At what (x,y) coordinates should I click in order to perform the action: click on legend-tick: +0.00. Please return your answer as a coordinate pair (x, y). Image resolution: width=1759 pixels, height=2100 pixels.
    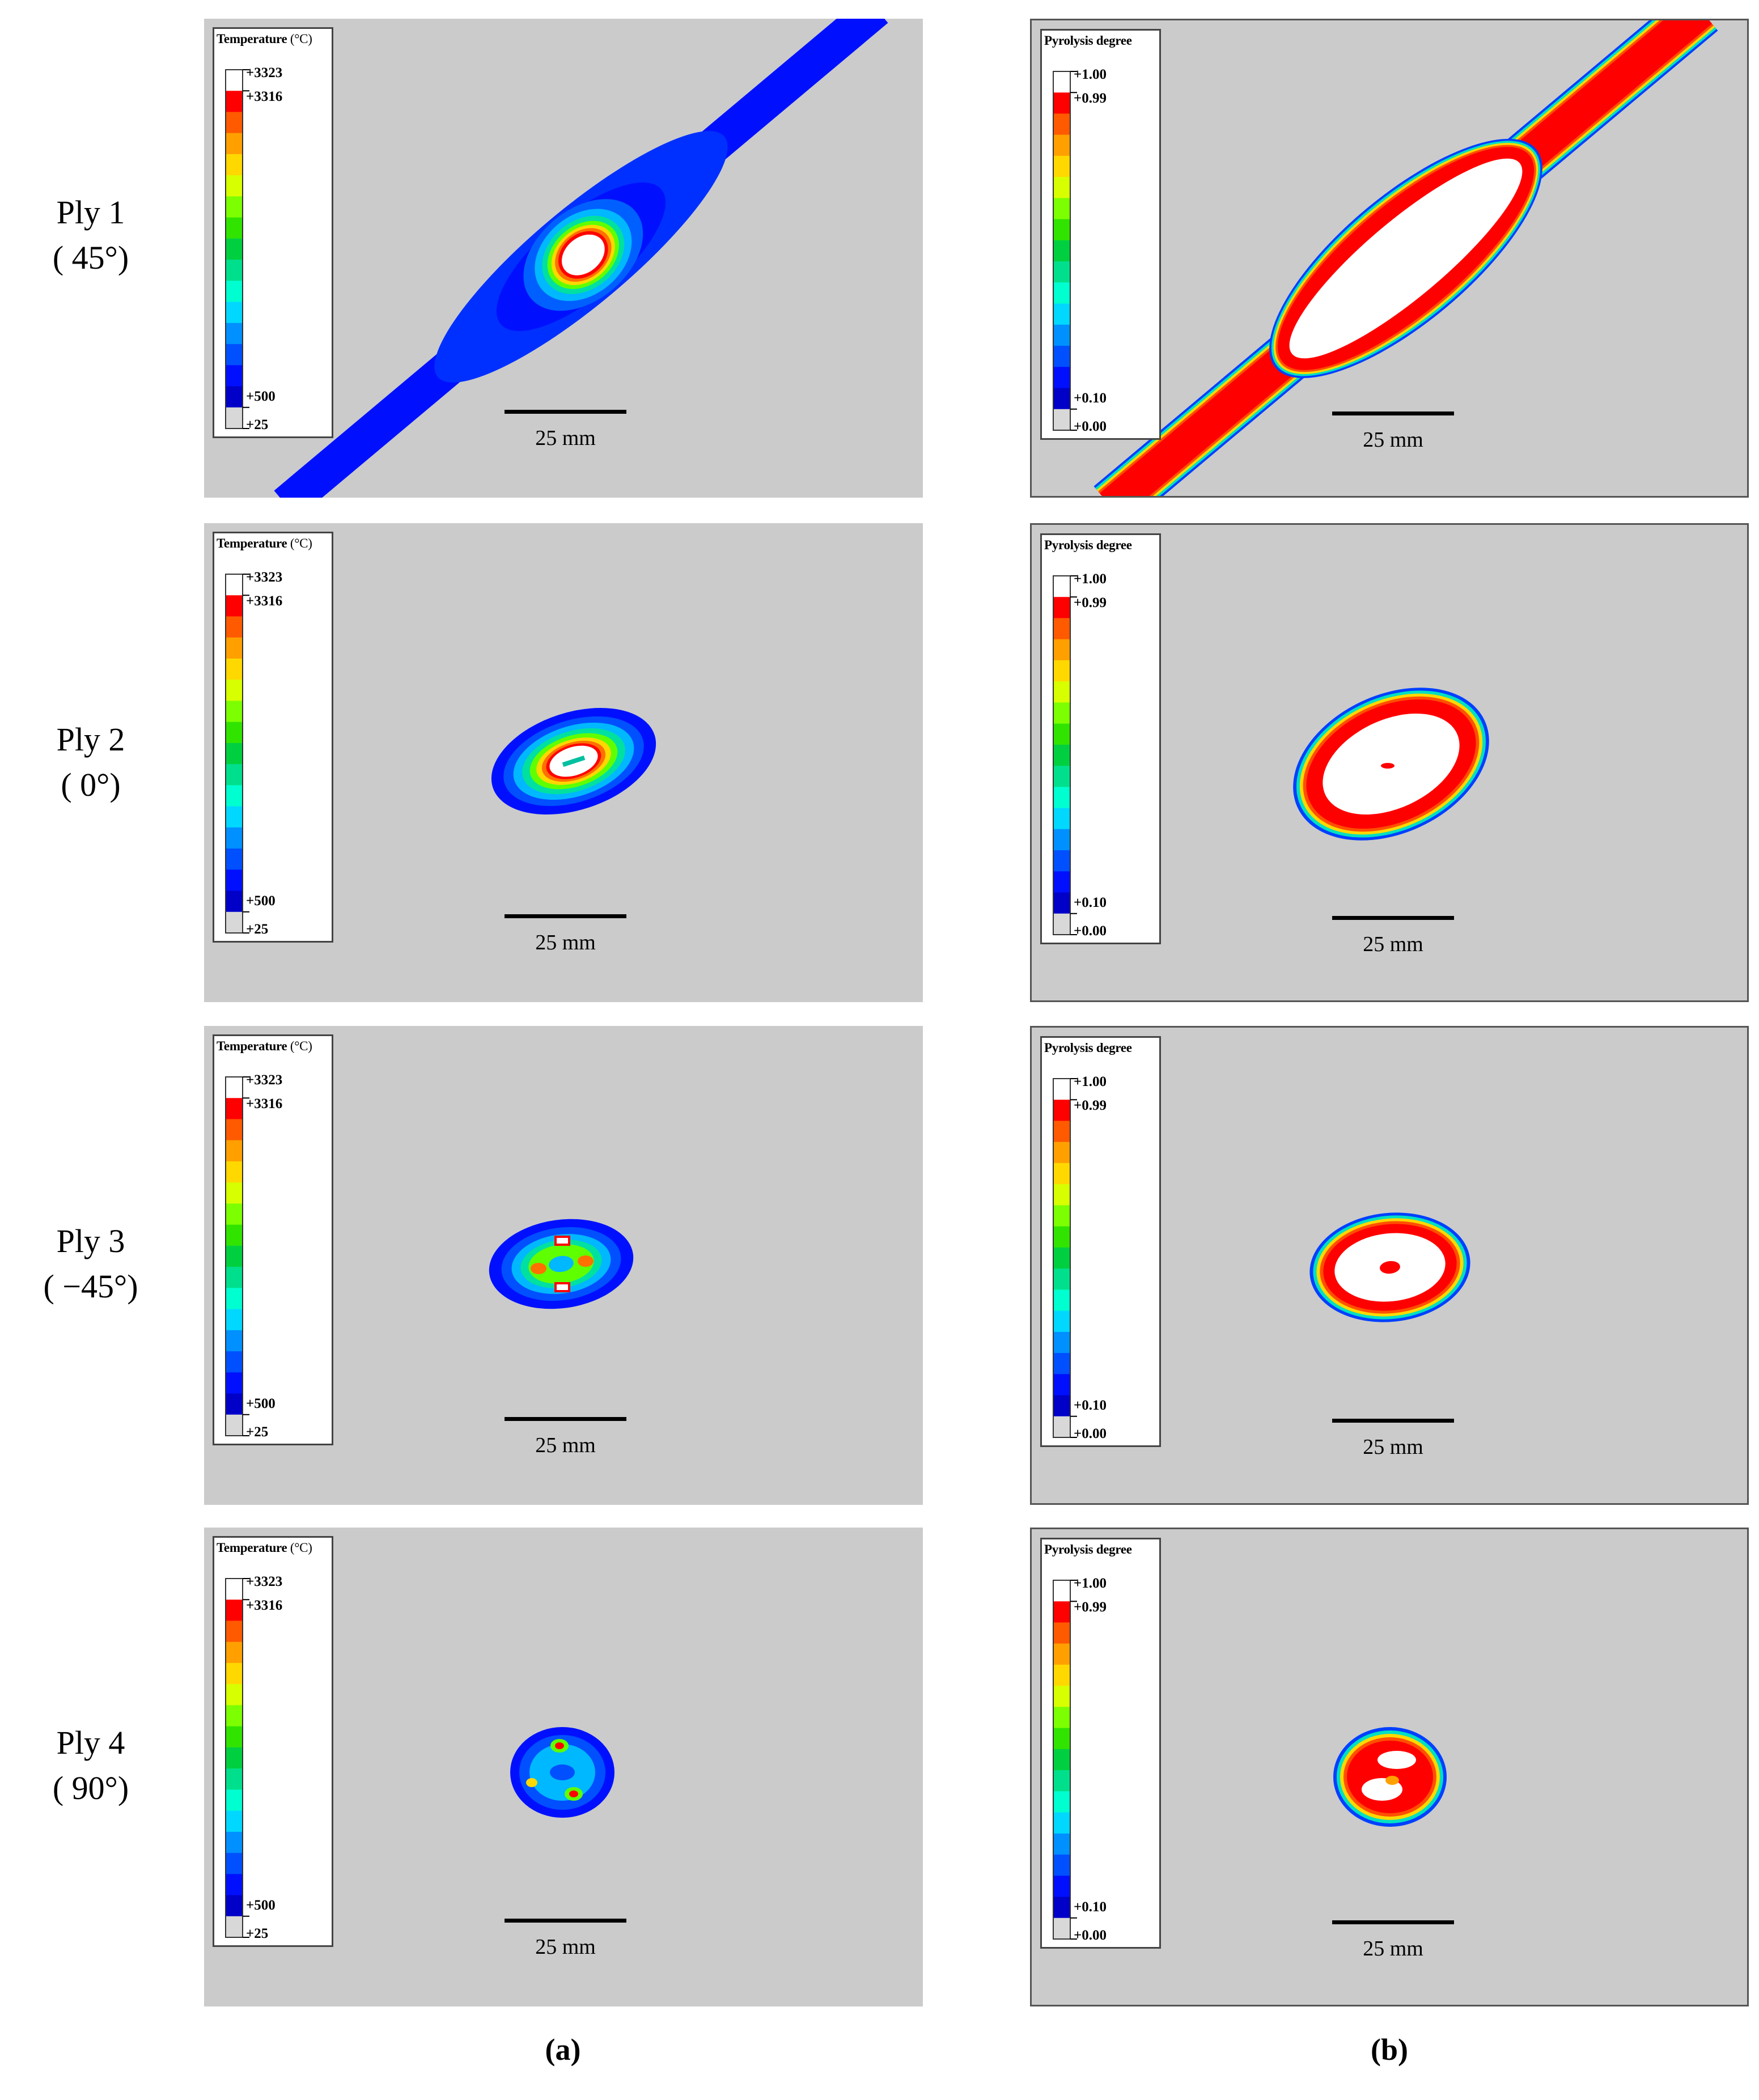
    Looking at the image, I should click on (1090, 426).